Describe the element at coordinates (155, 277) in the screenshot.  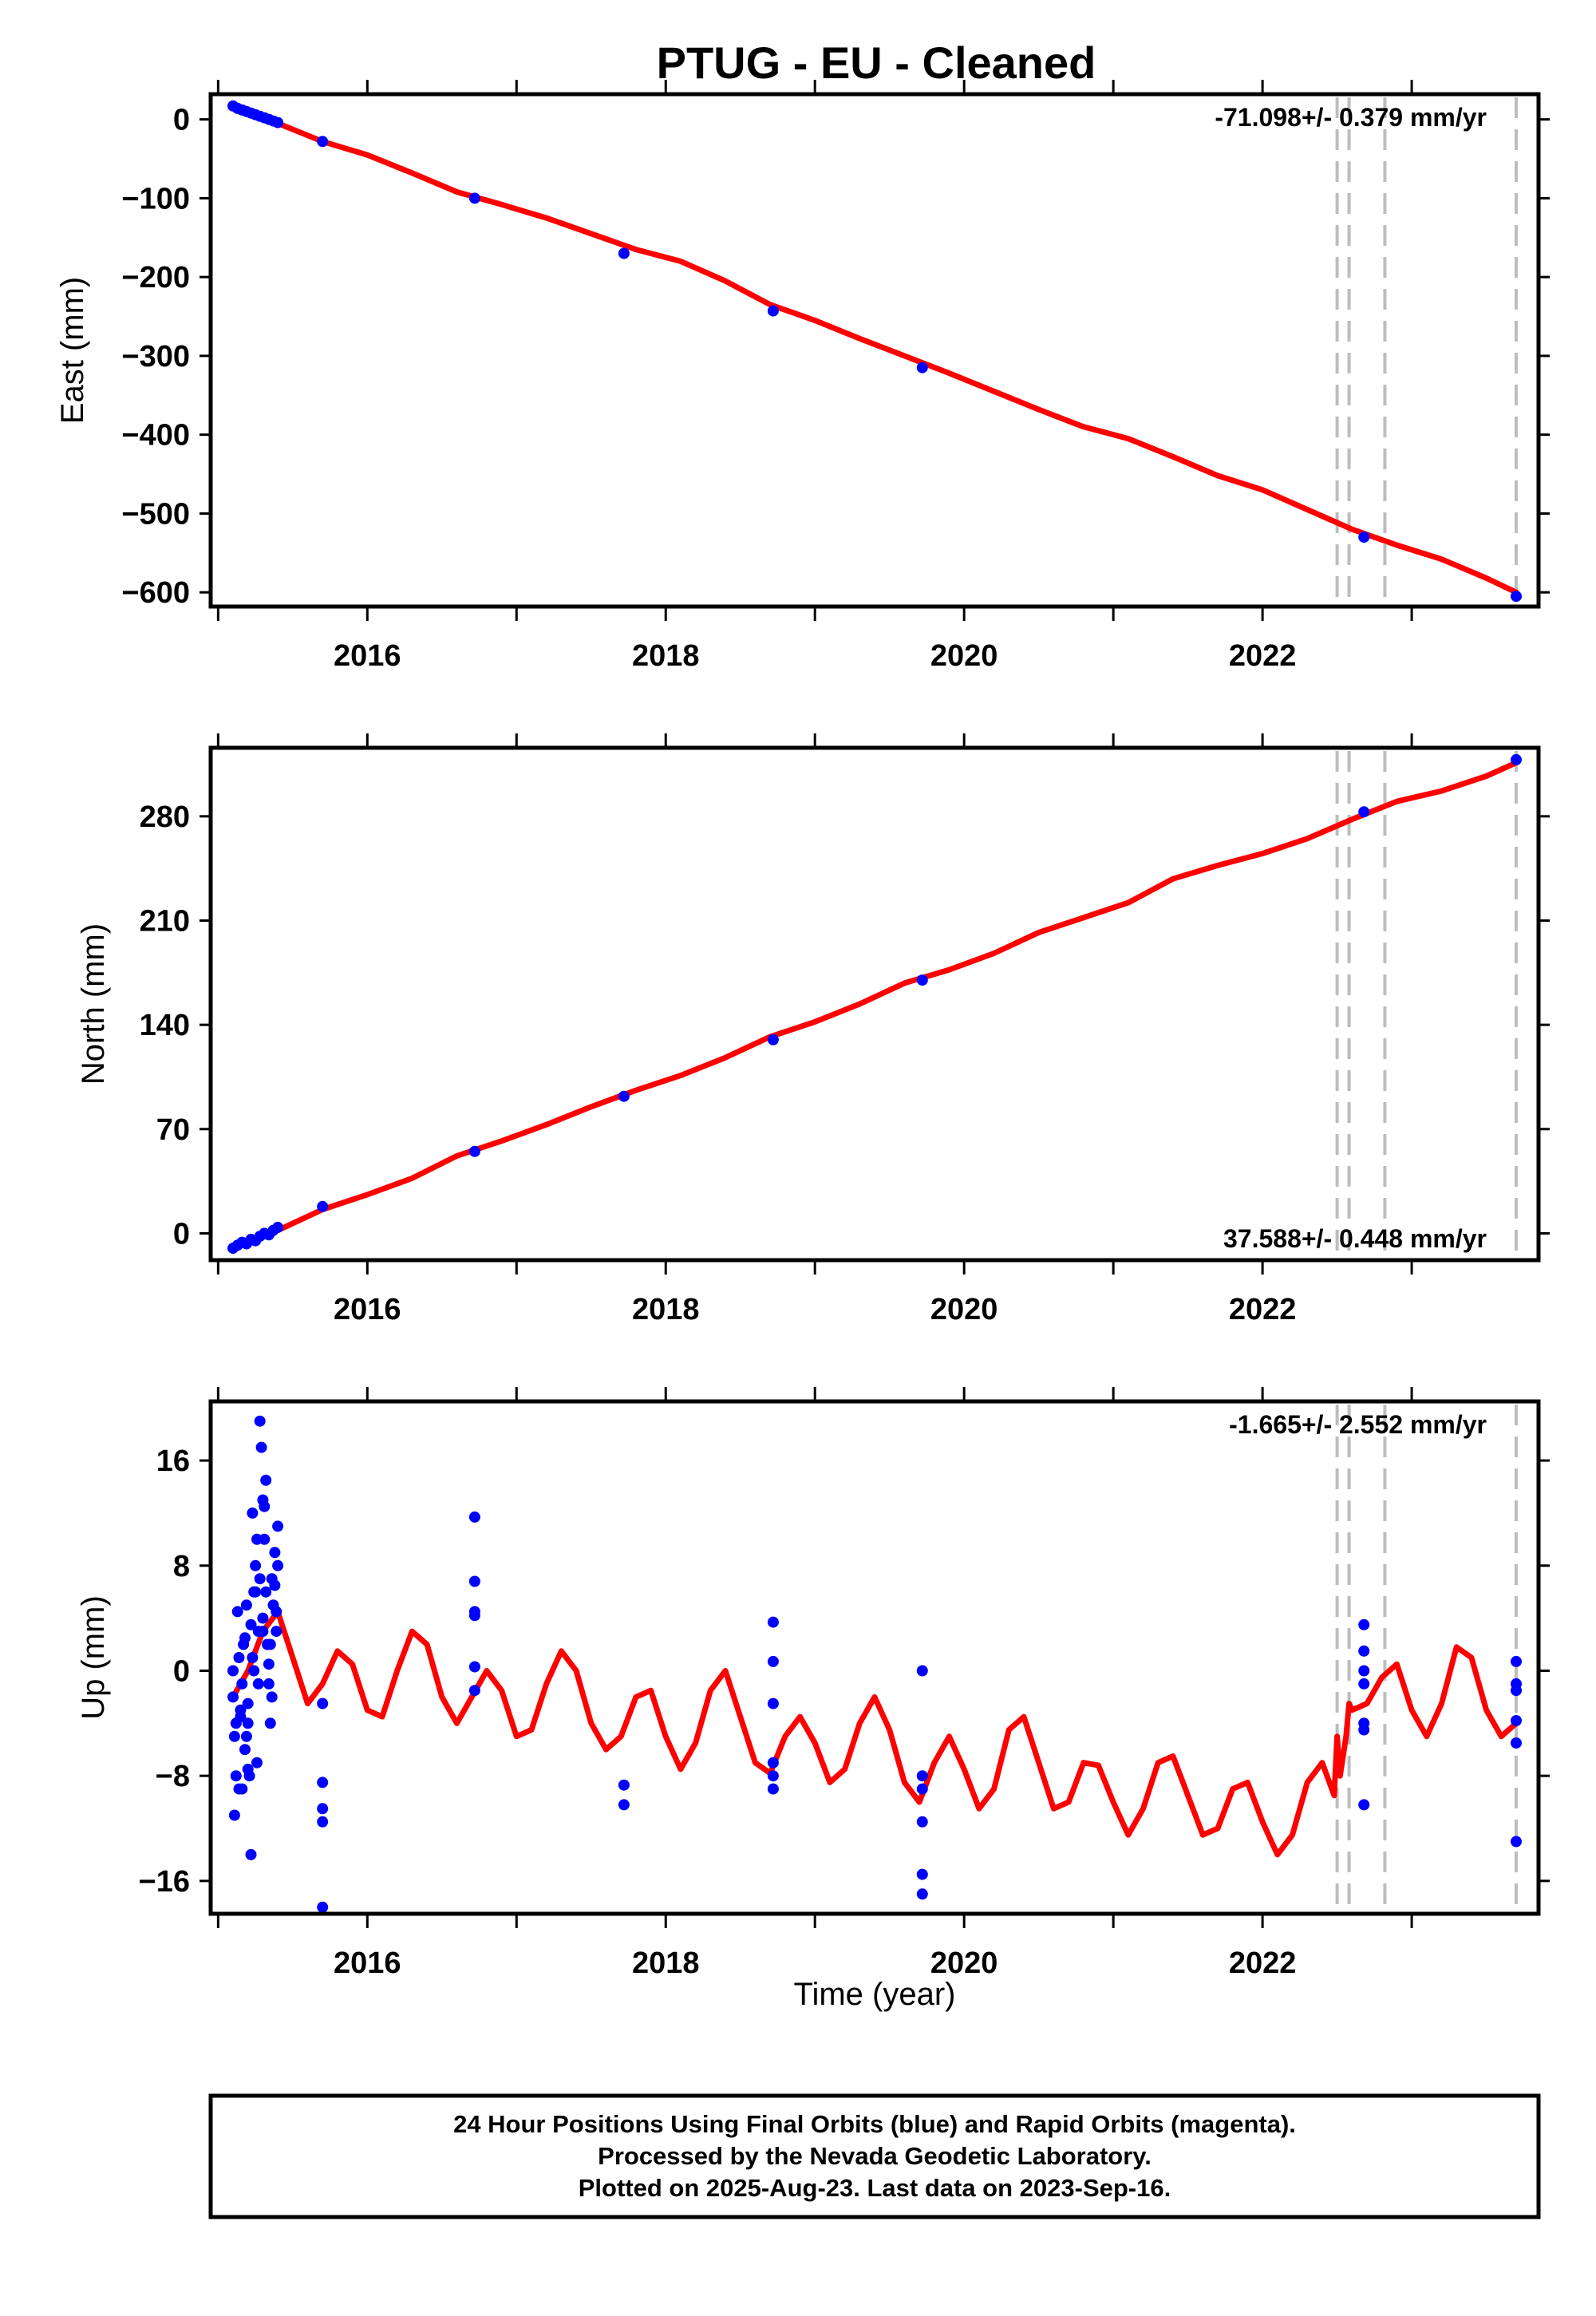
I see `y-tick-label: −200` at that location.